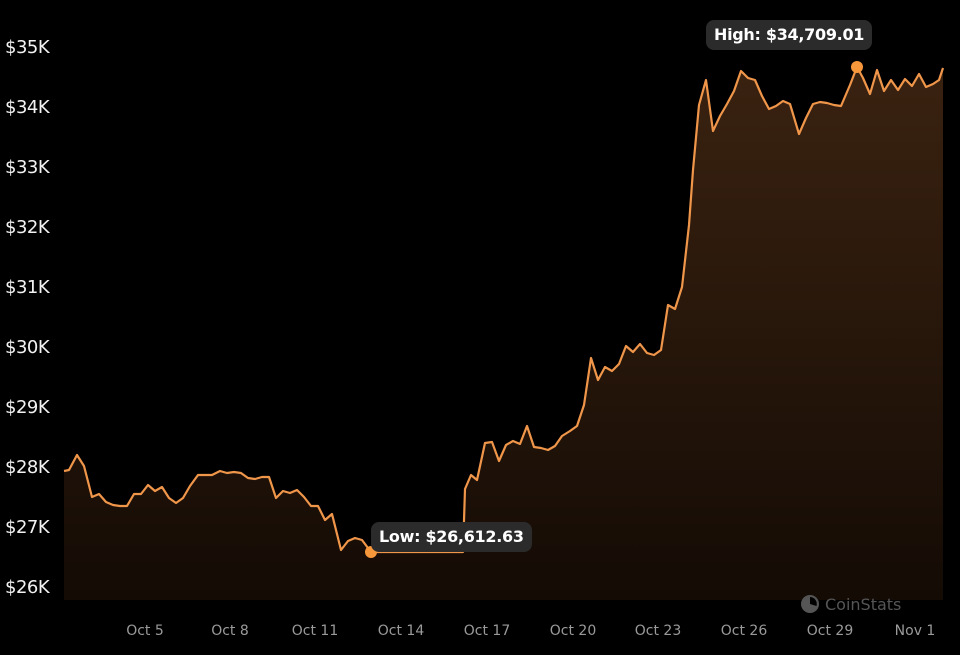  Describe the element at coordinates (27, 587) in the screenshot. I see `y-tick-label: $26K` at that location.